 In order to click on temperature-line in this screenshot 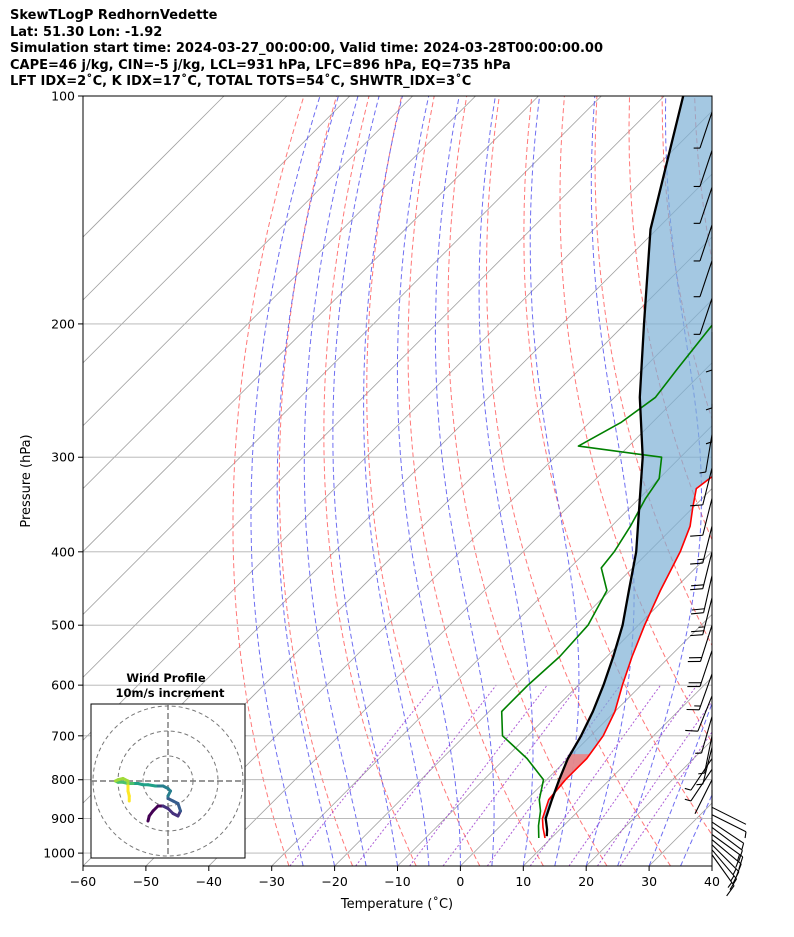, I will do `click(626, 657)`.